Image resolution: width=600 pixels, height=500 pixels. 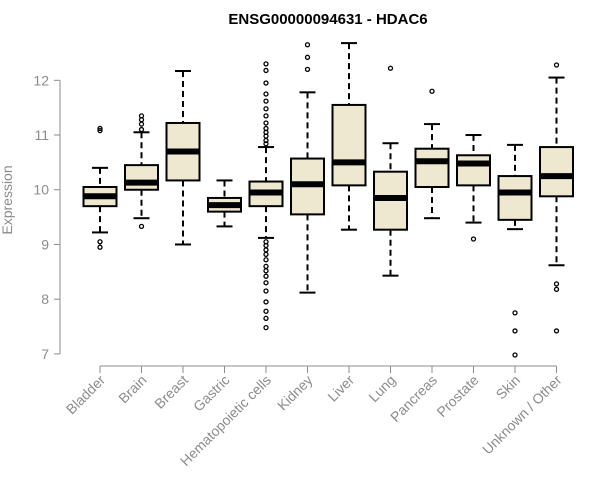 I want to click on y-tick-label: 10, so click(x=41, y=190).